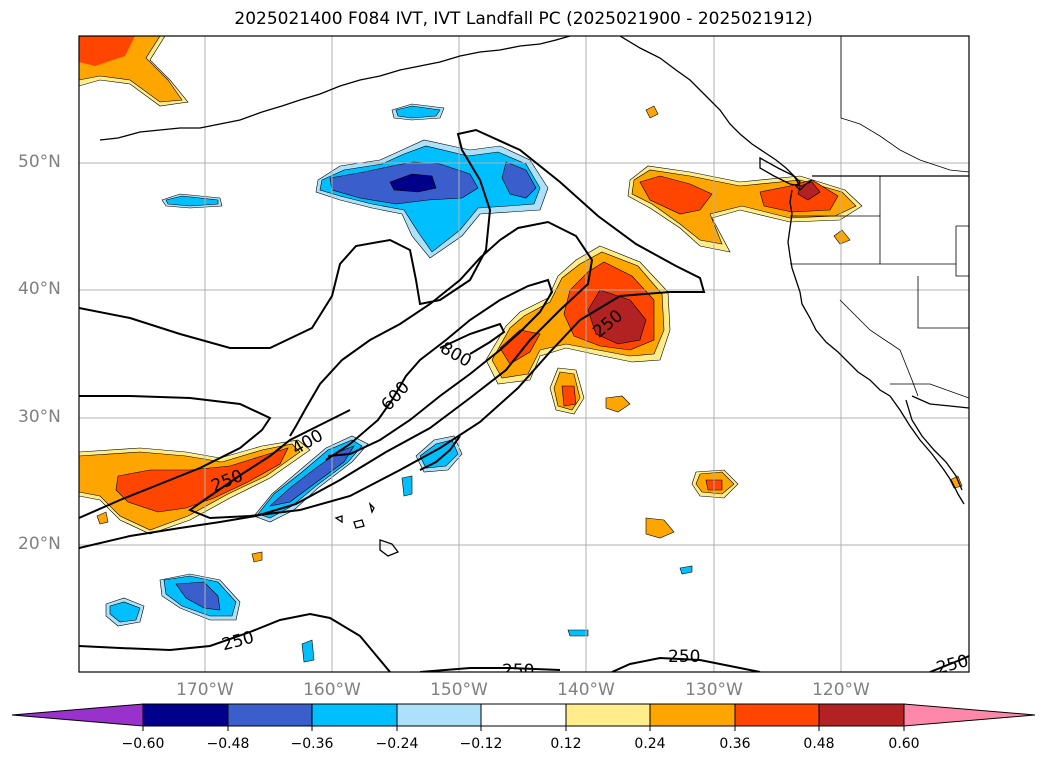 This screenshot has width=1047, height=765. Describe the element at coordinates (459, 690) in the screenshot. I see `lon-label-150w: 150°W` at that location.